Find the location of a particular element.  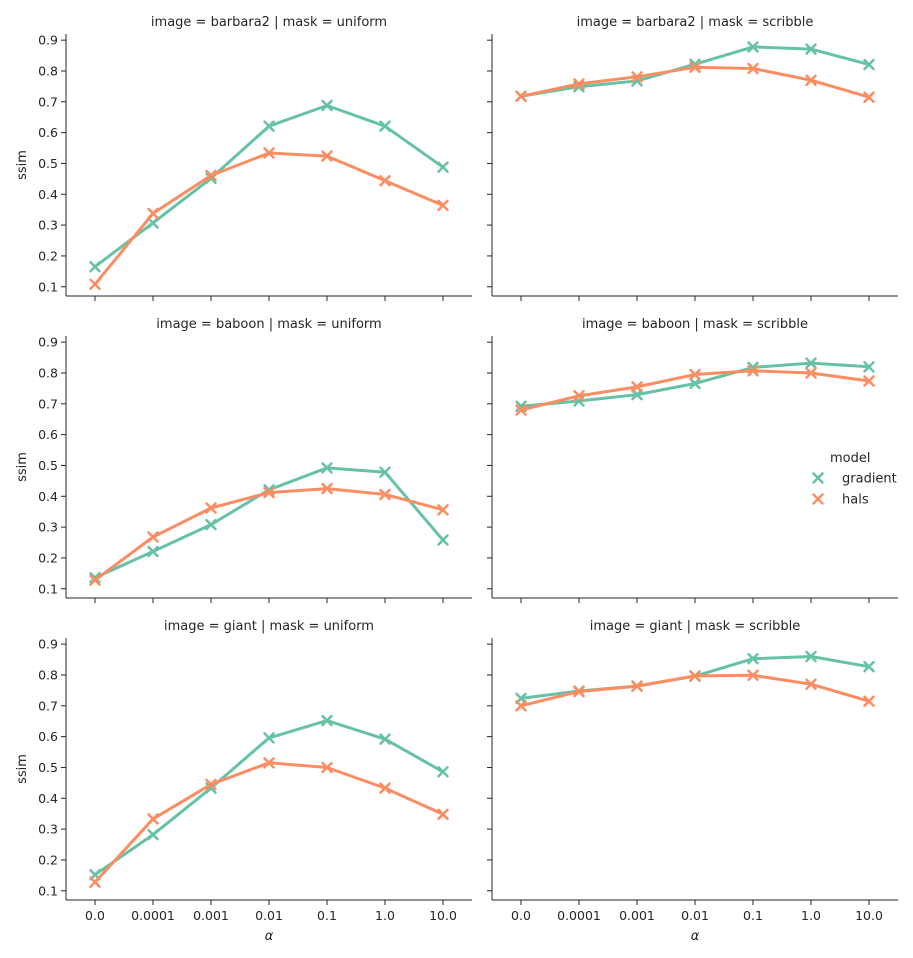

x-tick-label: 0.0 is located at coordinates (95, 915).